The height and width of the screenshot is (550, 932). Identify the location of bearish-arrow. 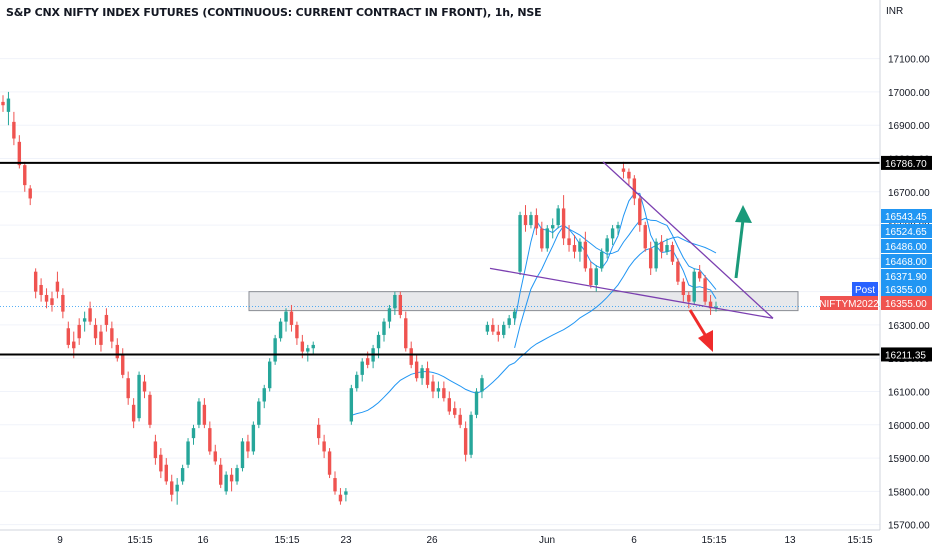
(698, 324).